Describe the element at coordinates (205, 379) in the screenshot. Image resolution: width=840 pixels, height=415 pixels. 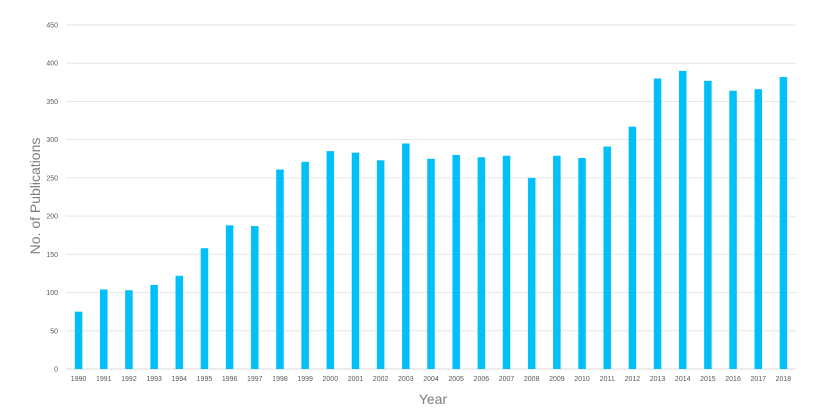
I see `x-tick-label: 1995` at that location.